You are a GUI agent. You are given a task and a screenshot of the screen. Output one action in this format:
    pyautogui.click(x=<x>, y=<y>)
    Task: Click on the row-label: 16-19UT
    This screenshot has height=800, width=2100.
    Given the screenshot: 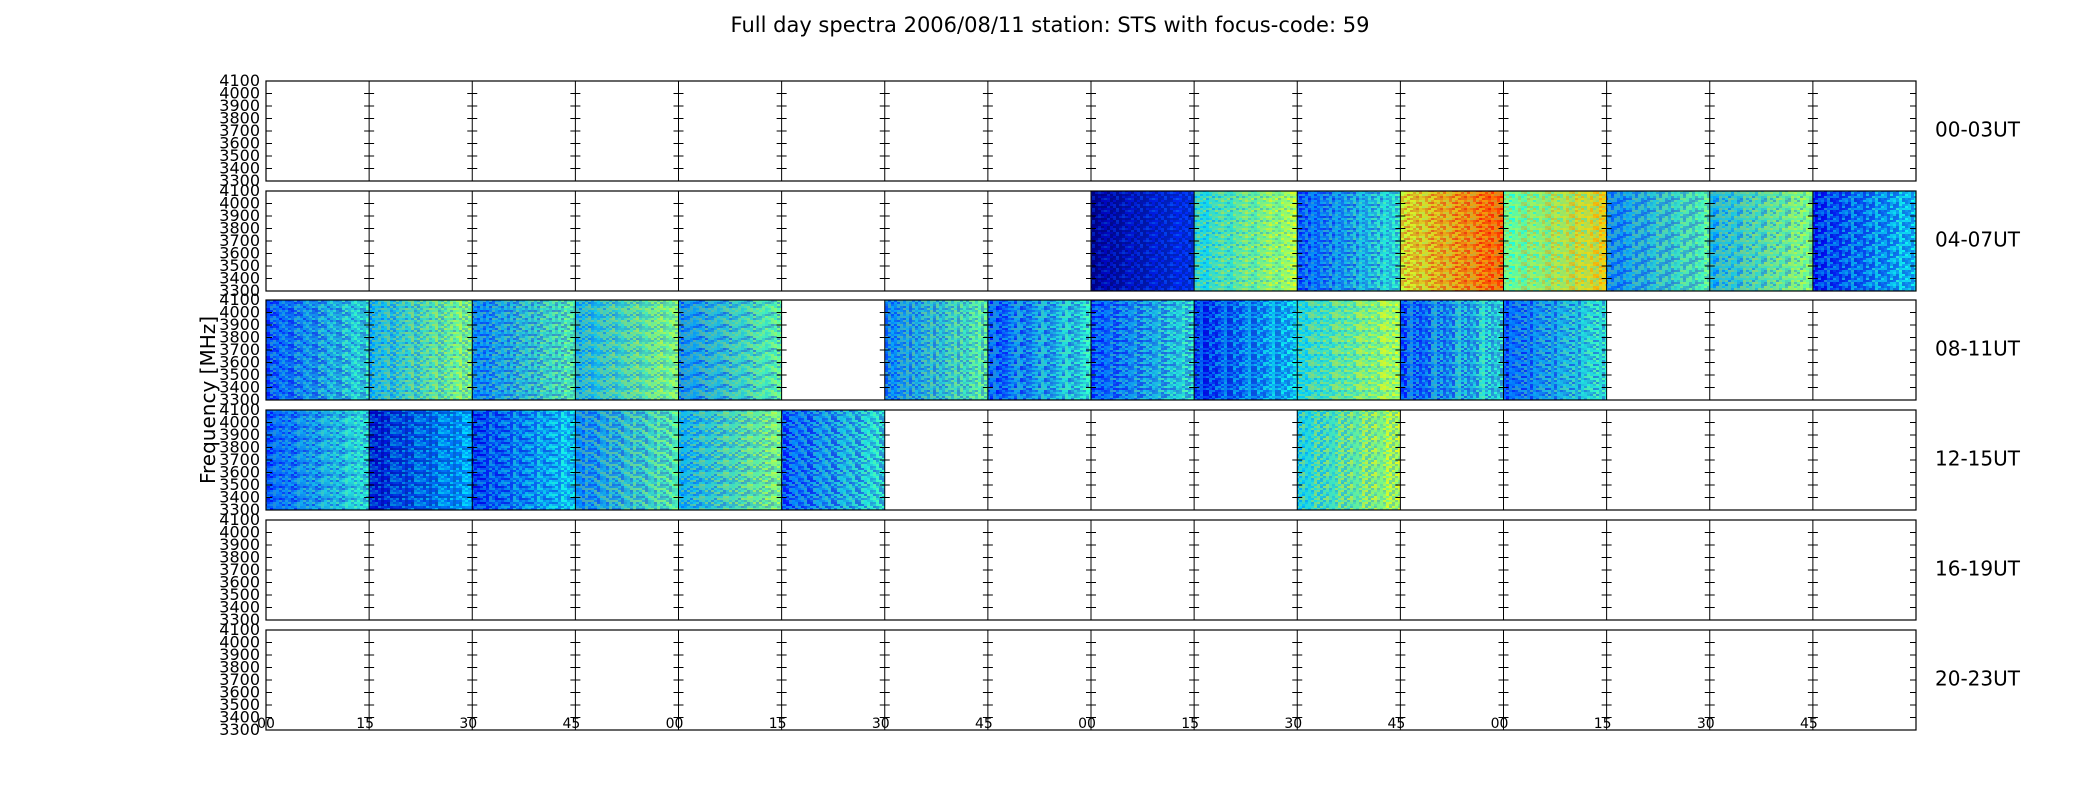 What is the action you would take?
    pyautogui.click(x=1978, y=569)
    